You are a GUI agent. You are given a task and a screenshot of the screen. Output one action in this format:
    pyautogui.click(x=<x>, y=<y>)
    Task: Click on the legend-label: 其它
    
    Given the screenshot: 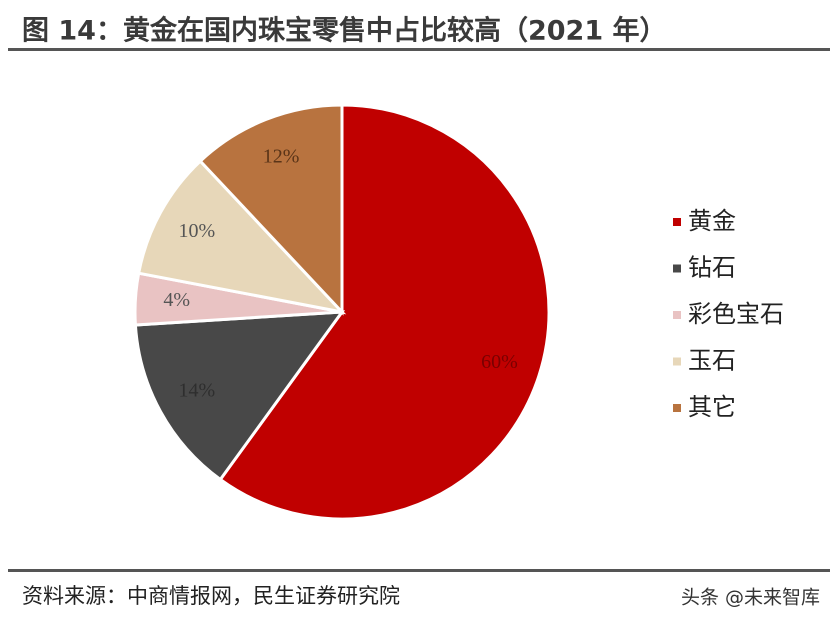 What is the action you would take?
    pyautogui.click(x=712, y=407)
    